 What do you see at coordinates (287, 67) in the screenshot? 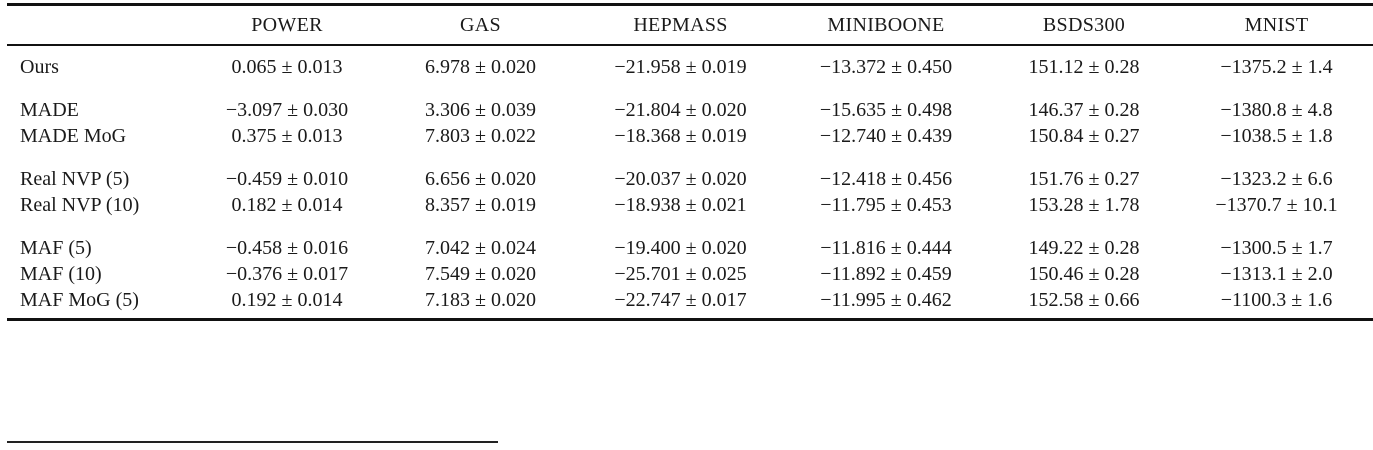
I see `table-cell: 0.065 ± 0.013` at bounding box center [287, 67].